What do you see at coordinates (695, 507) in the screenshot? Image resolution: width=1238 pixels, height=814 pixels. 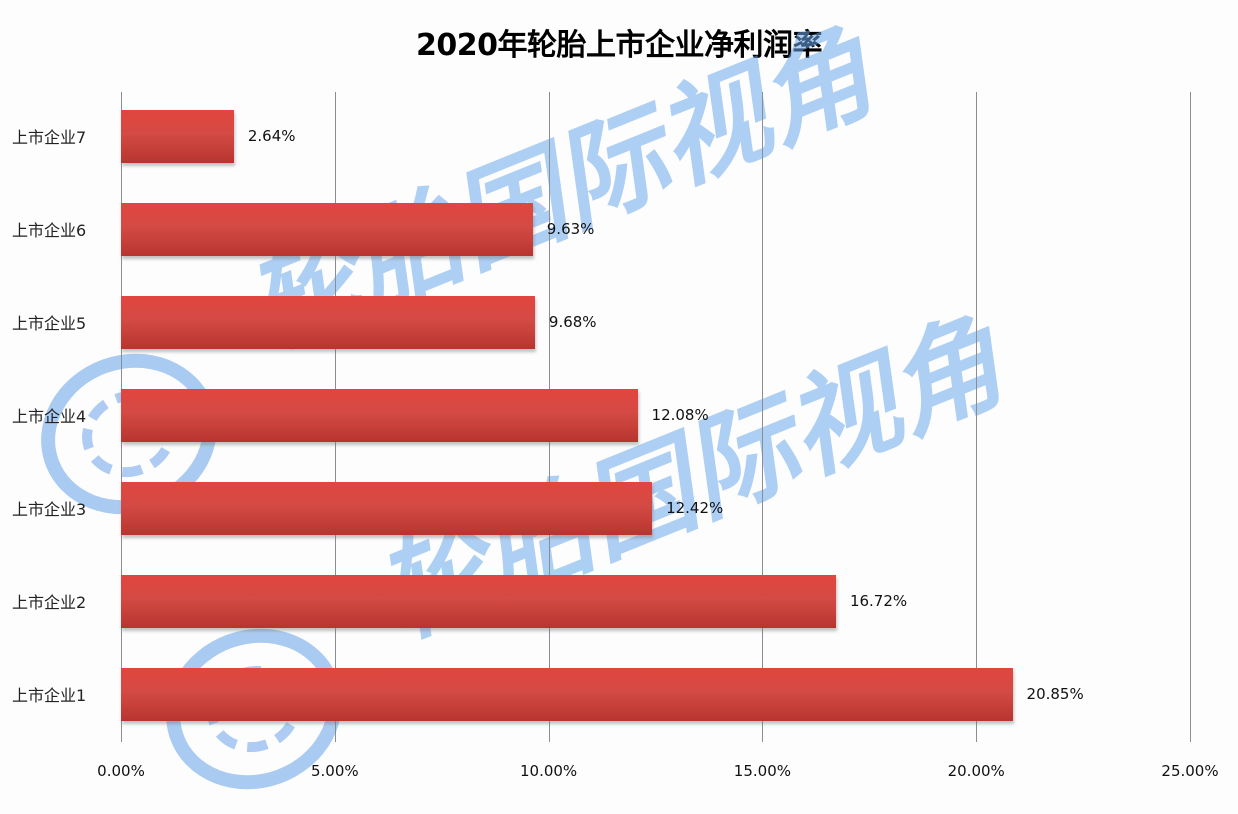 I see `data-label: 12.42%` at bounding box center [695, 507].